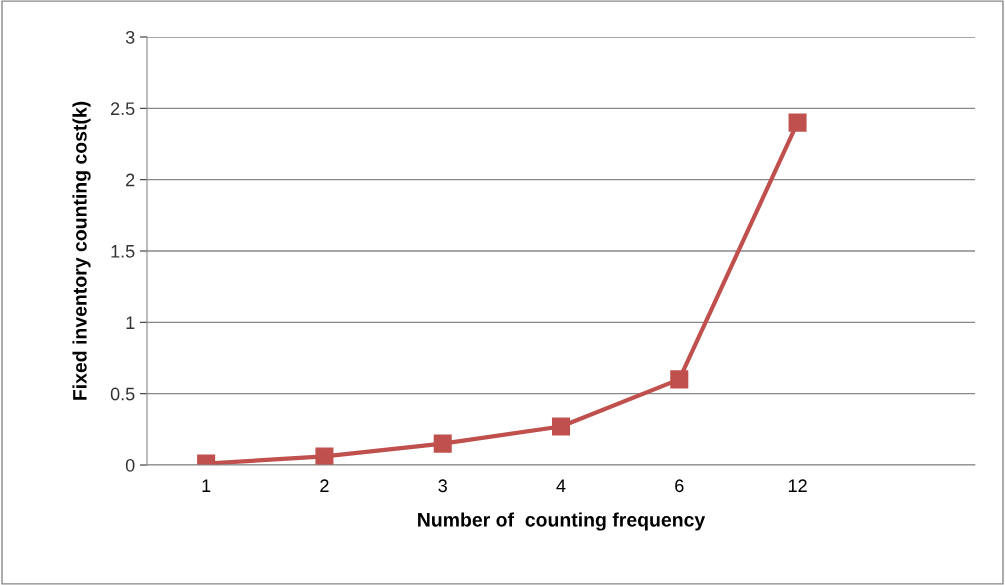 This screenshot has height=585, width=1005. What do you see at coordinates (679, 486) in the screenshot?
I see `x-tick-label: 6` at bounding box center [679, 486].